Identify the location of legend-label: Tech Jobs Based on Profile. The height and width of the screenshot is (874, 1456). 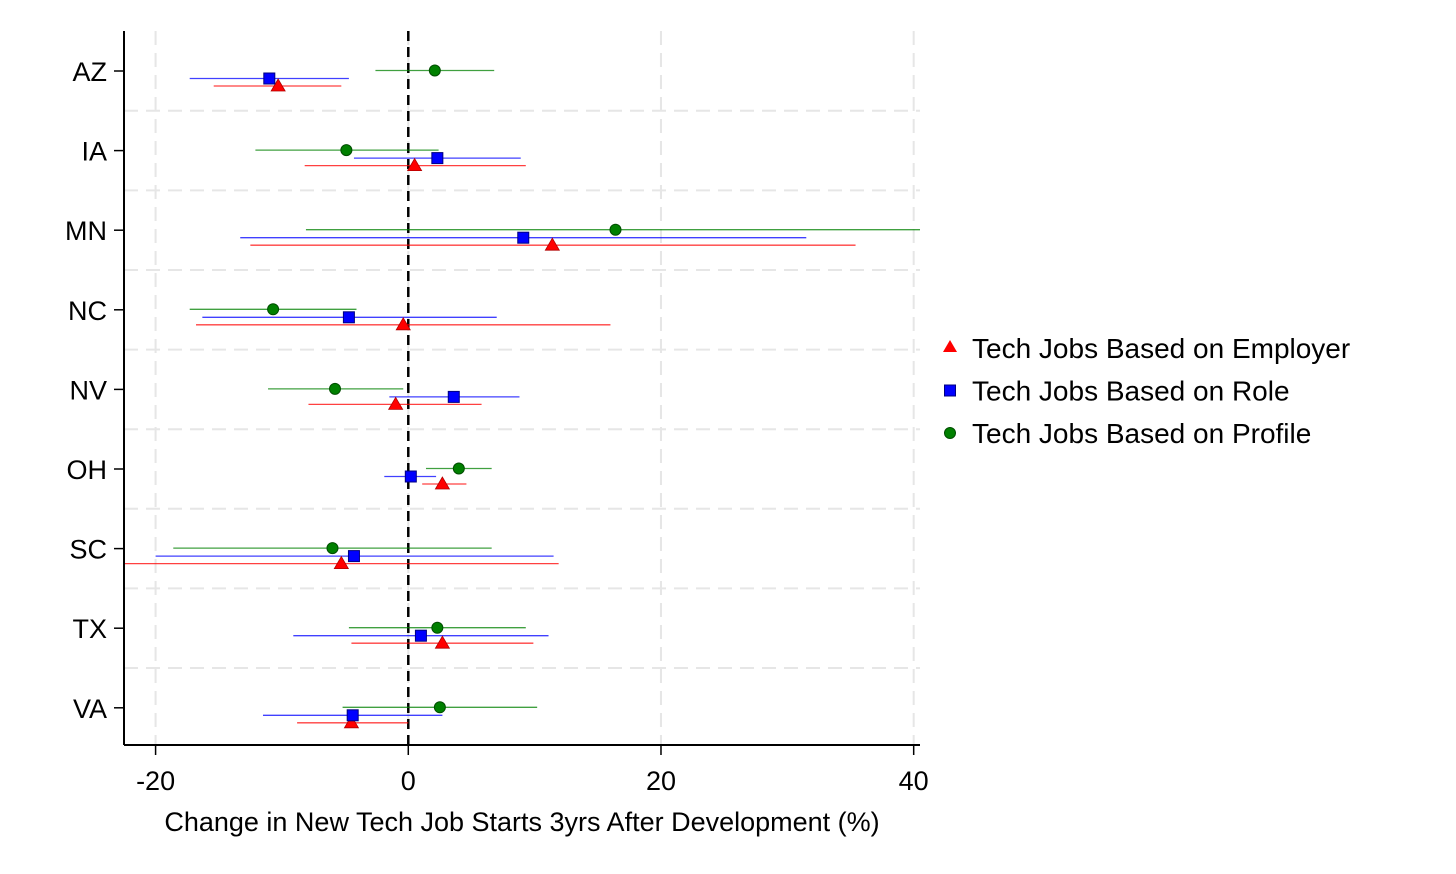
(1141, 433).